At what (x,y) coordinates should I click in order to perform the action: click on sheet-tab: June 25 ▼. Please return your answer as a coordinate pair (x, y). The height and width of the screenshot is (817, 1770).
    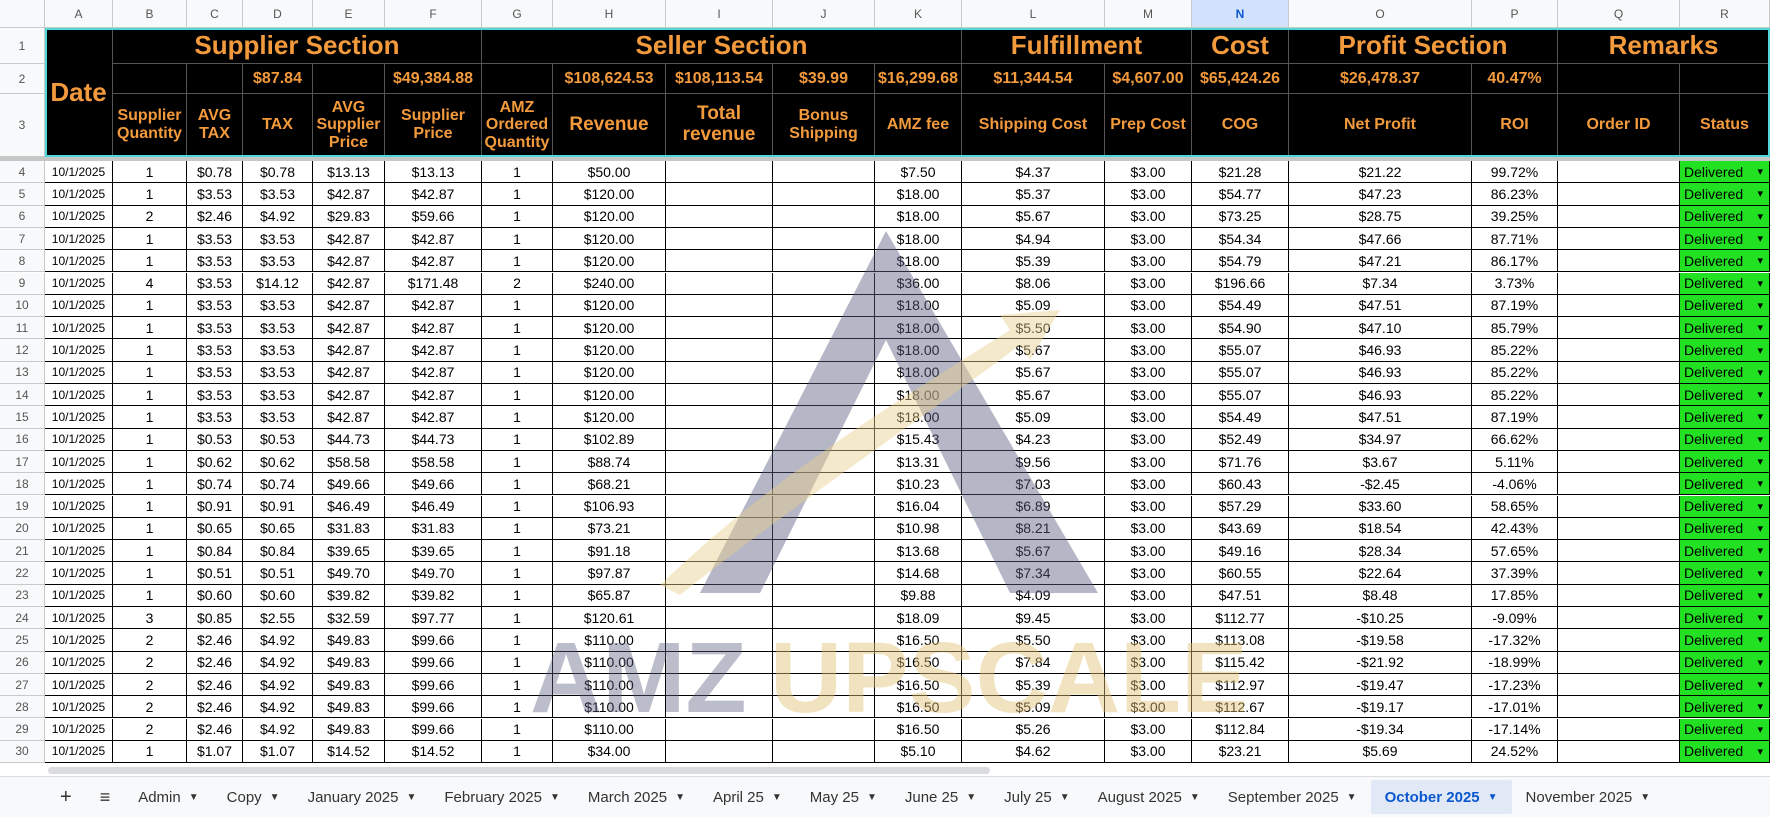
    Looking at the image, I should click on (940, 797).